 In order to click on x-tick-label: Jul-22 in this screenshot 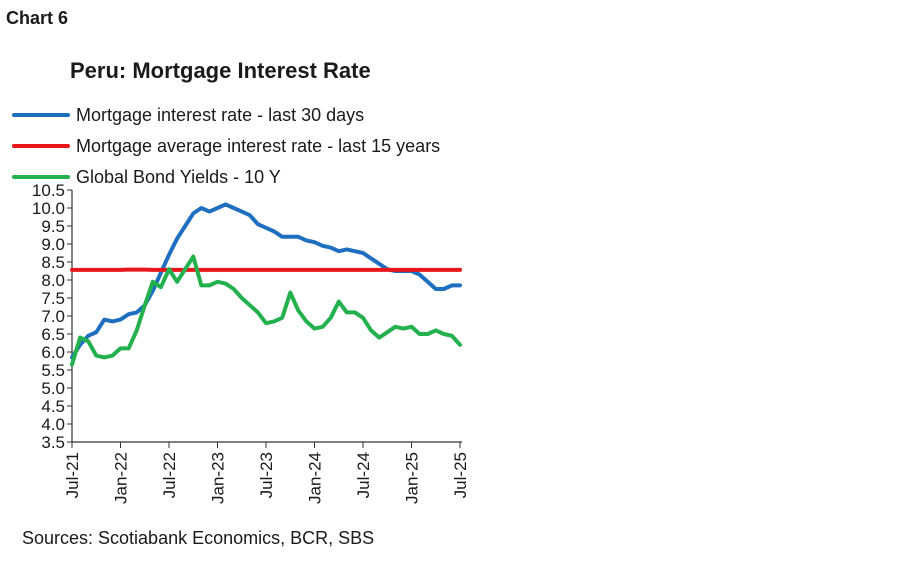, I will do `click(169, 475)`.